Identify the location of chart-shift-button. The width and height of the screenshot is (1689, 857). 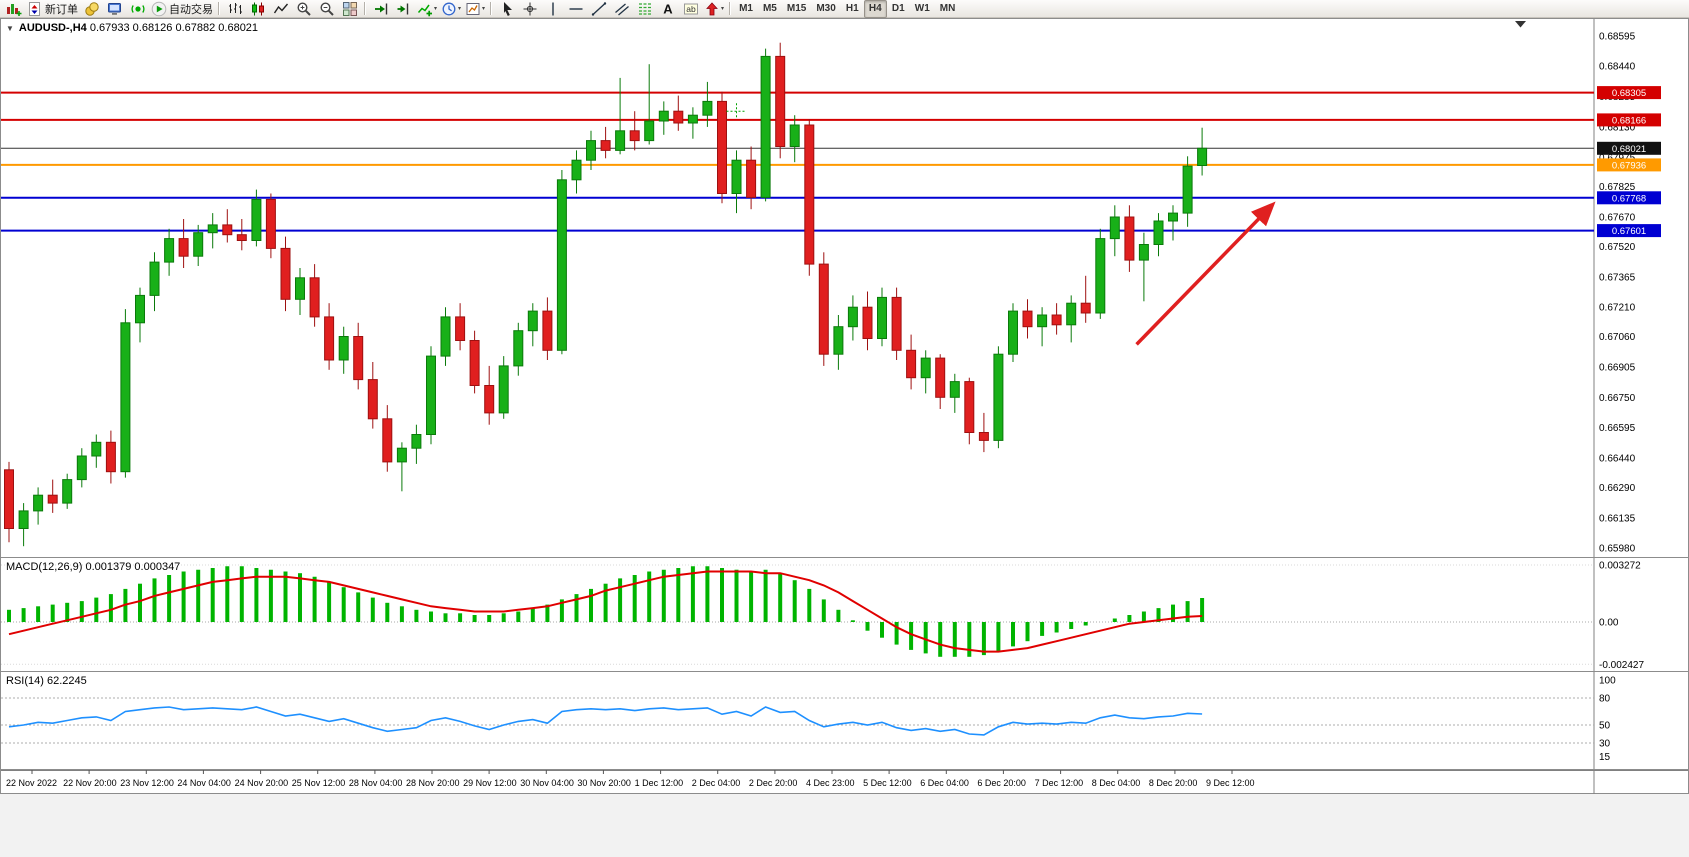
(403, 9).